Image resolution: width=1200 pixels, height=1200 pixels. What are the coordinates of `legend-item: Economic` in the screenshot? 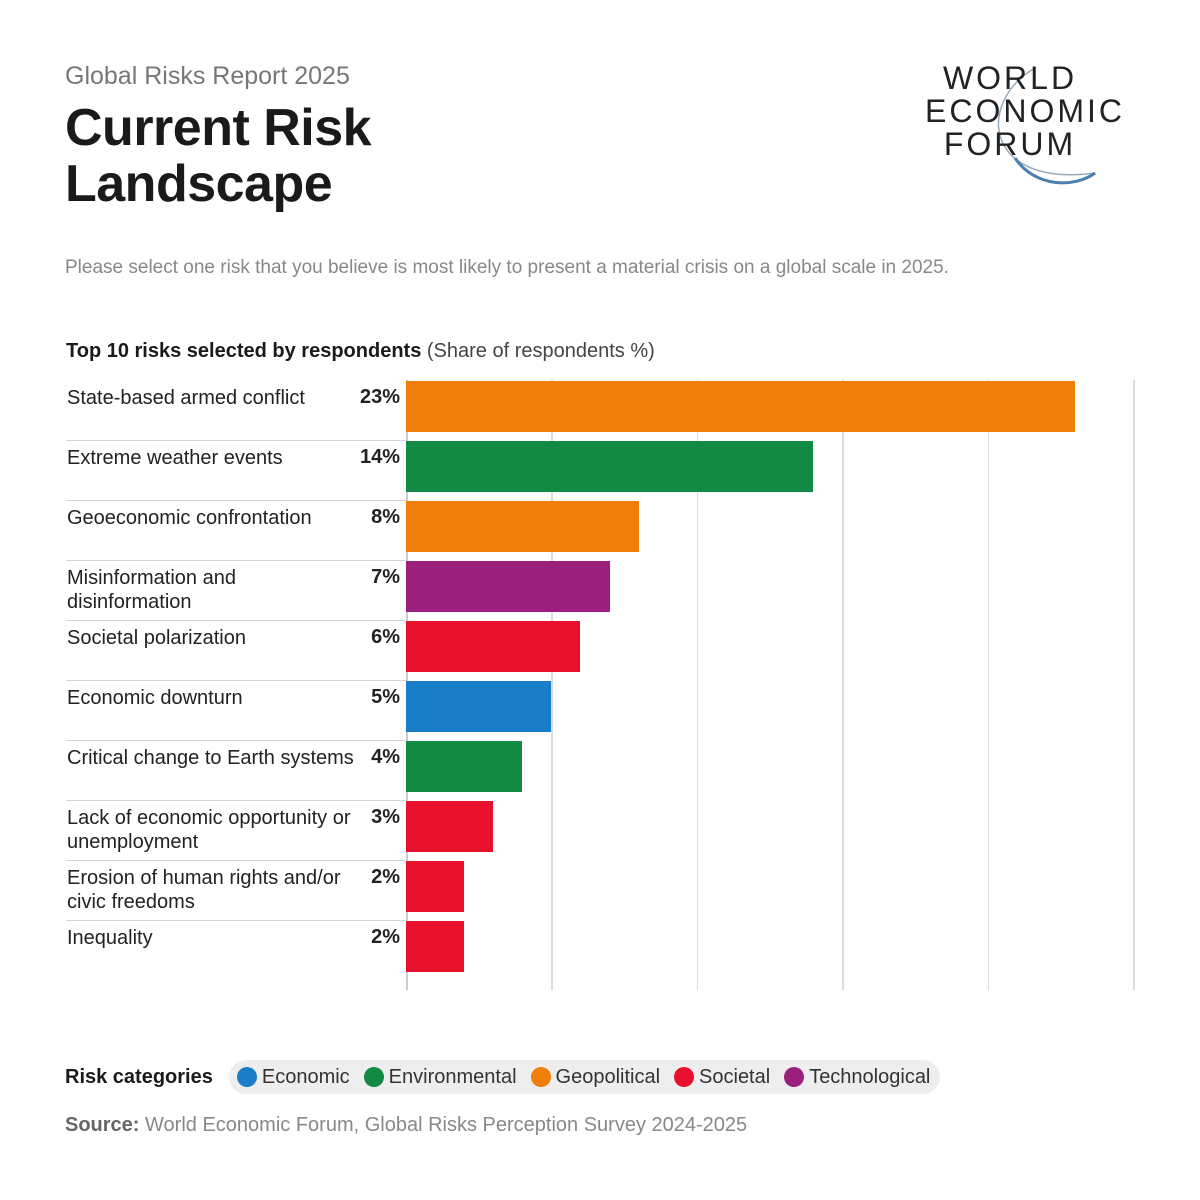 It's located at (293, 1077).